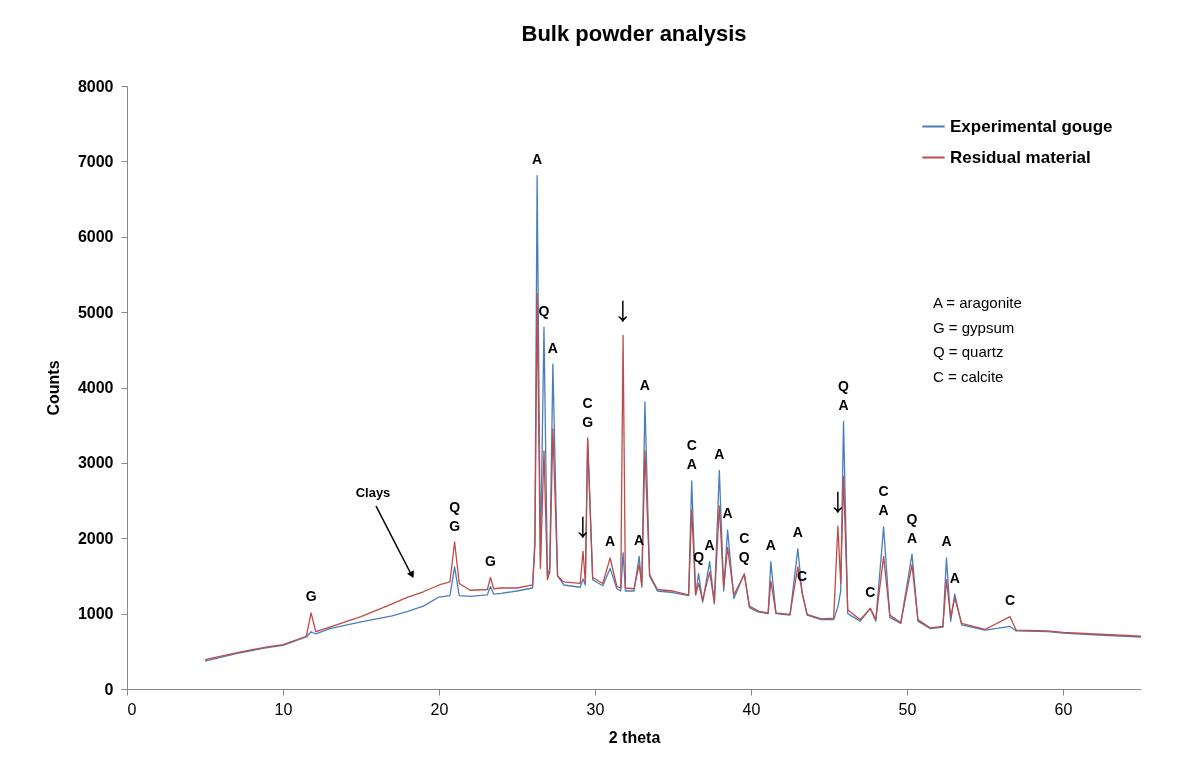  I want to click on y-tick-label: 2000, so click(95, 538).